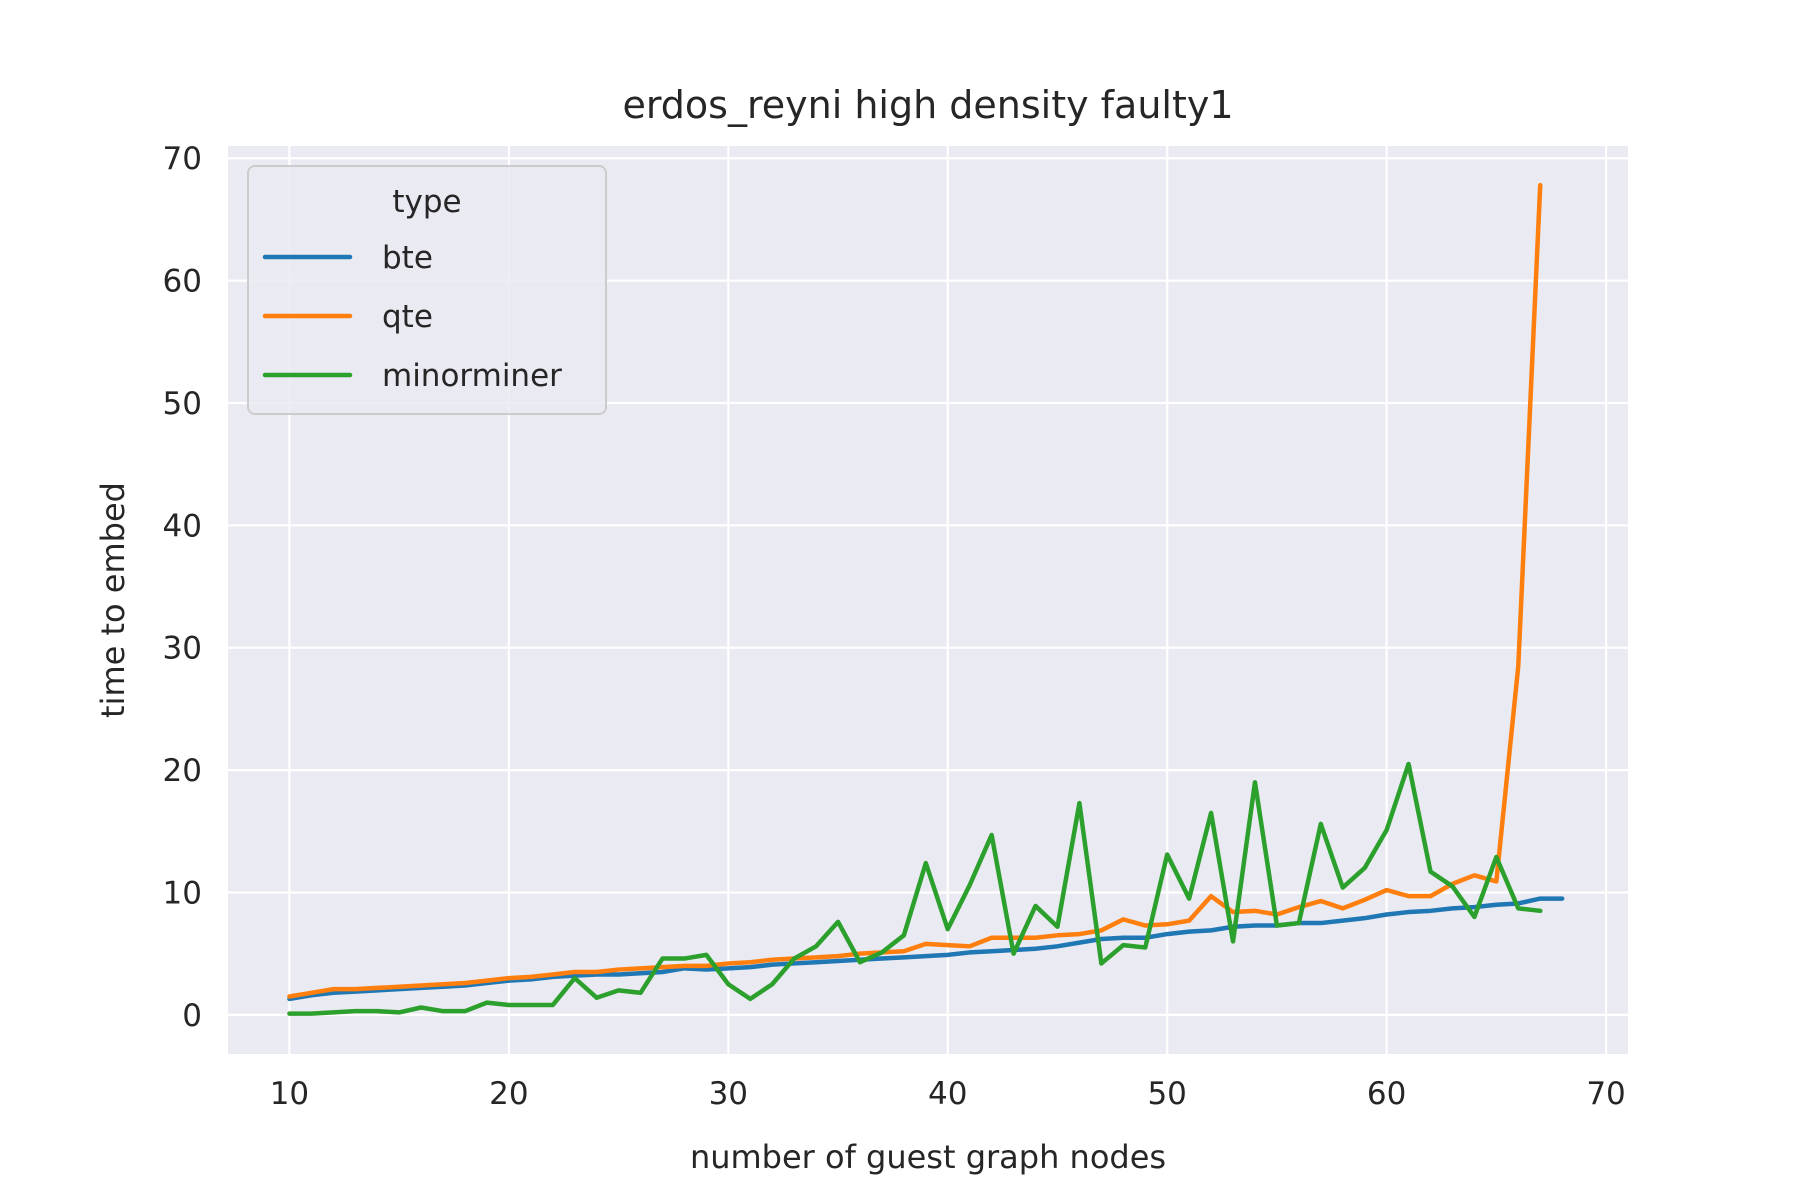 This screenshot has height=1200, width=1800. Describe the element at coordinates (728, 1094) in the screenshot. I see `x-tick-label: 30` at that location.